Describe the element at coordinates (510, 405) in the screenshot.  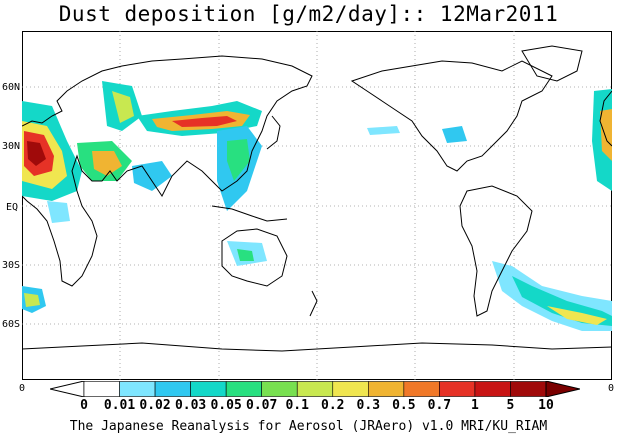
I see `colorbar-tick-label: 5` at that location.